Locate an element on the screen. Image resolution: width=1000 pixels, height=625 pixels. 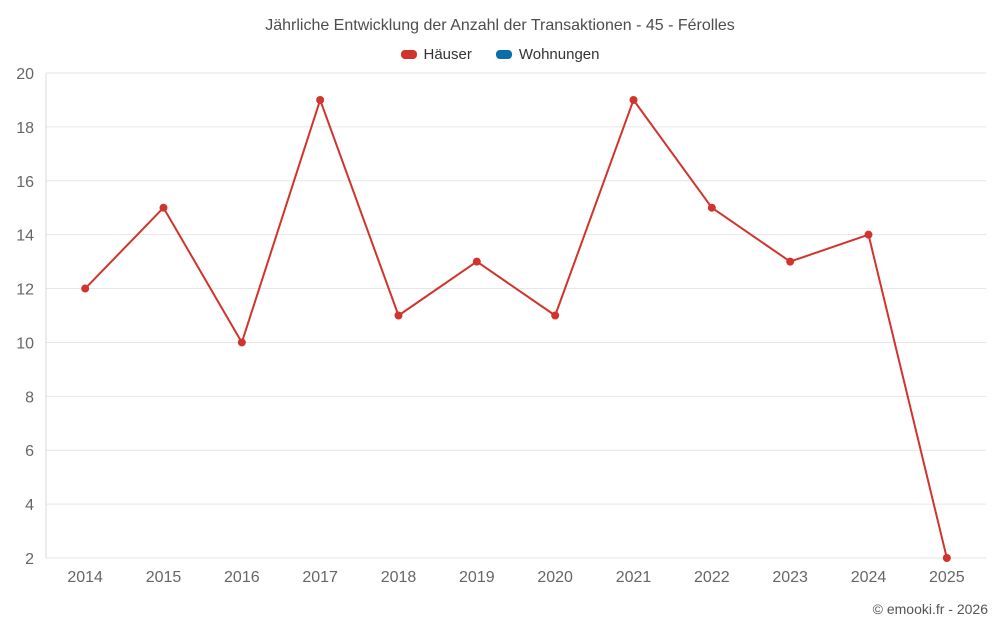
y-tick-label: 16 is located at coordinates (25, 182).